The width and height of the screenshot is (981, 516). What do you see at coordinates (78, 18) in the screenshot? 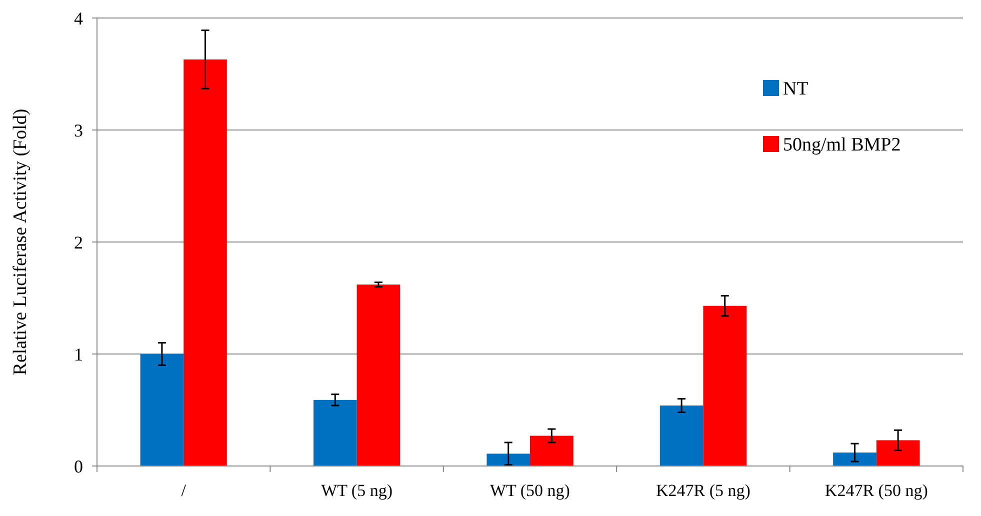
I see `y-tick-label: 4` at bounding box center [78, 18].